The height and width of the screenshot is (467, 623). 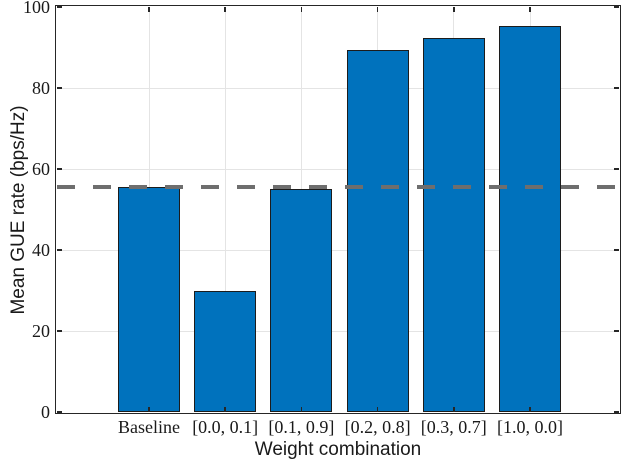 What do you see at coordinates (36, 8) in the screenshot?
I see `y-tick-label: 100` at bounding box center [36, 8].